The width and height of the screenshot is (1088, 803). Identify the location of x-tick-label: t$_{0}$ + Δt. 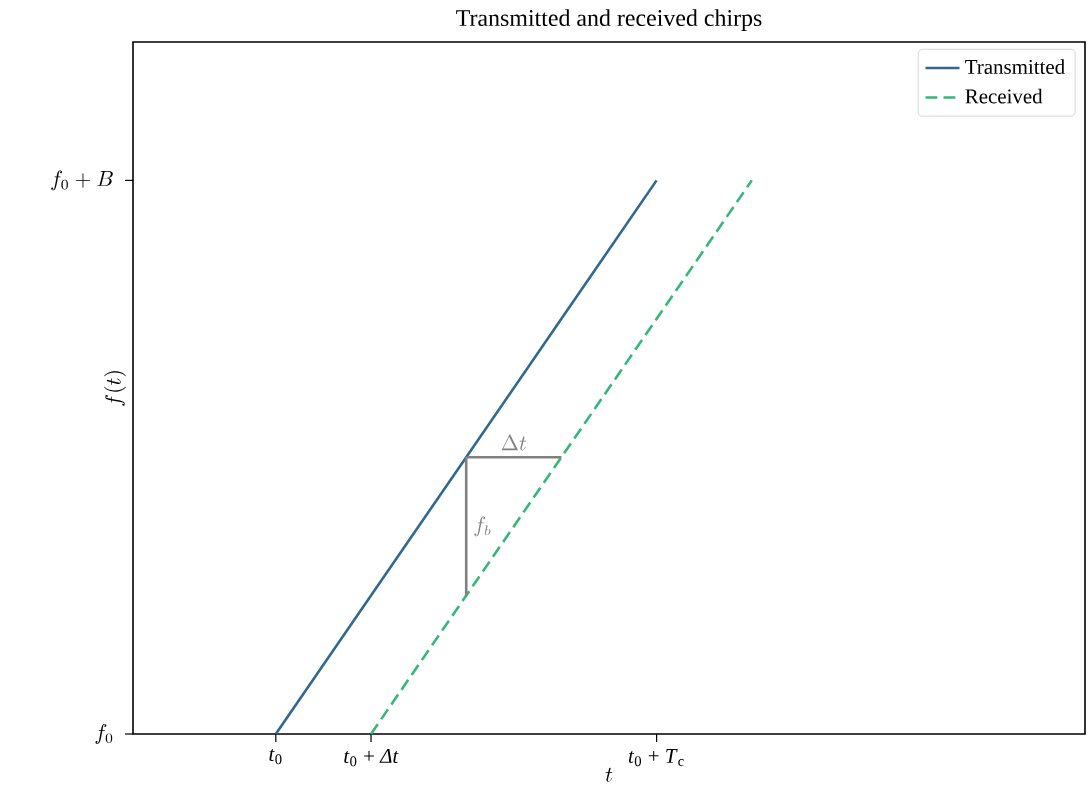
(371, 758).